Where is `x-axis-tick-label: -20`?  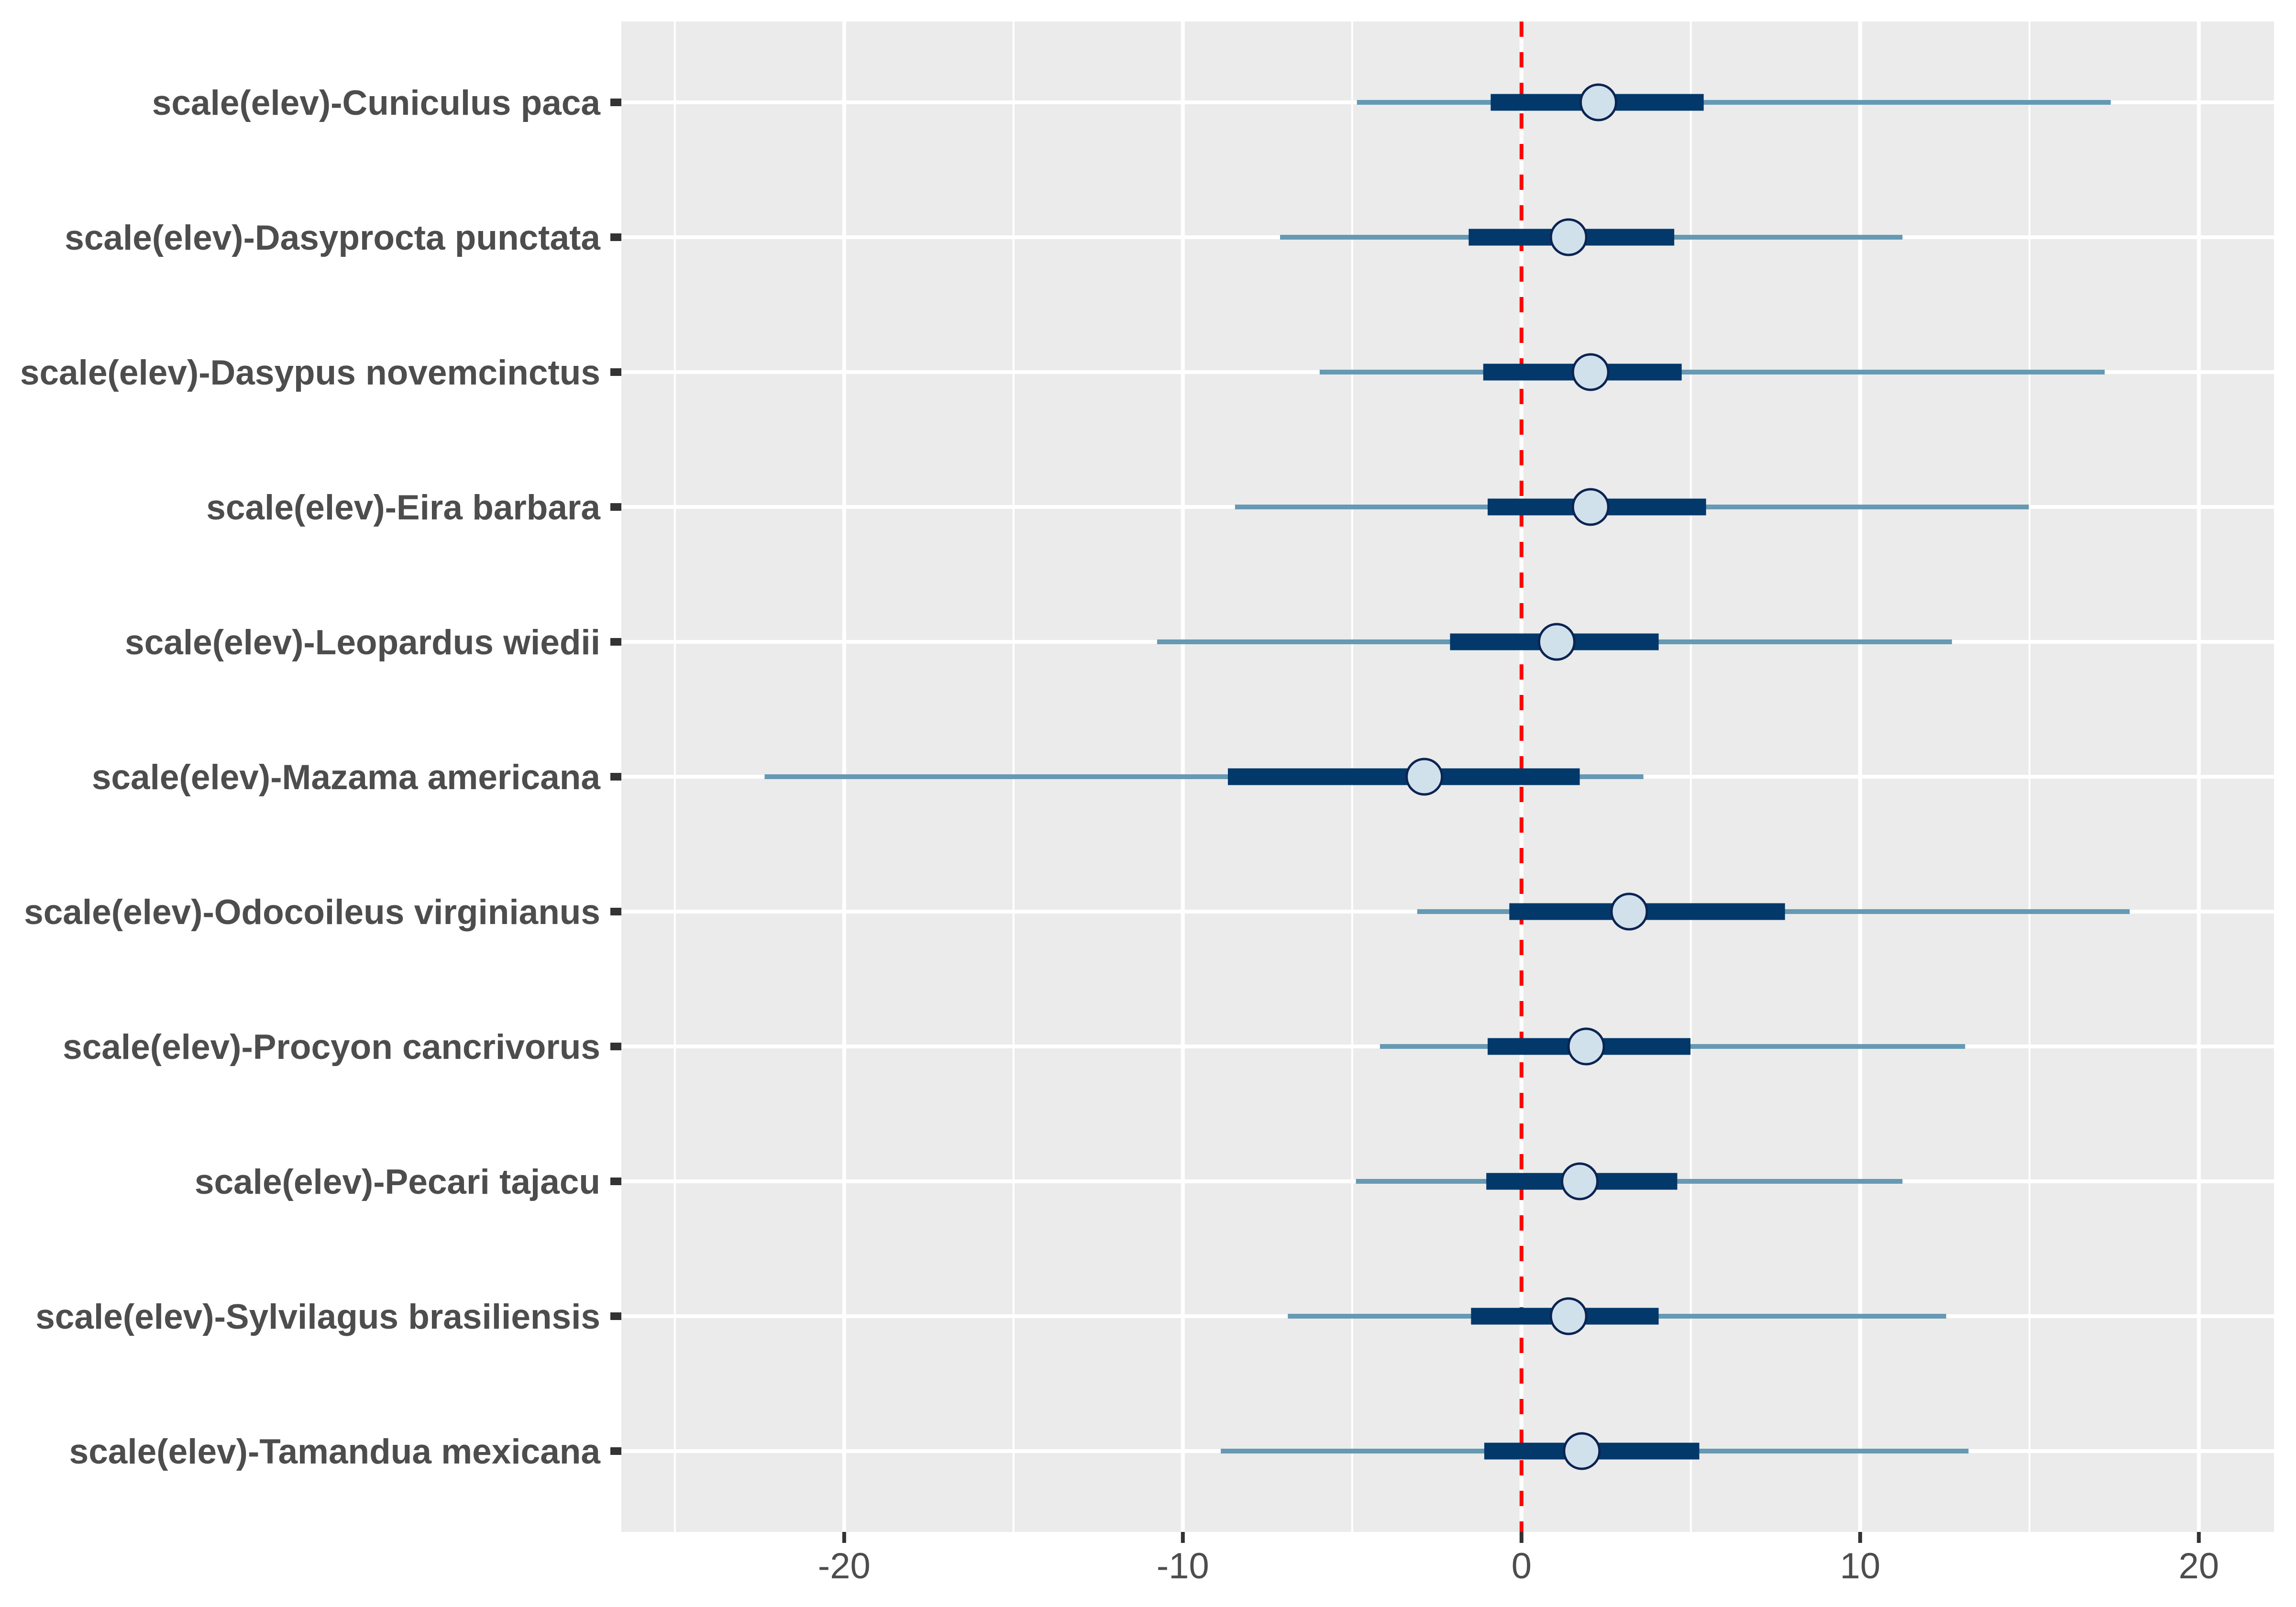 x-axis-tick-label: -20 is located at coordinates (845, 1566).